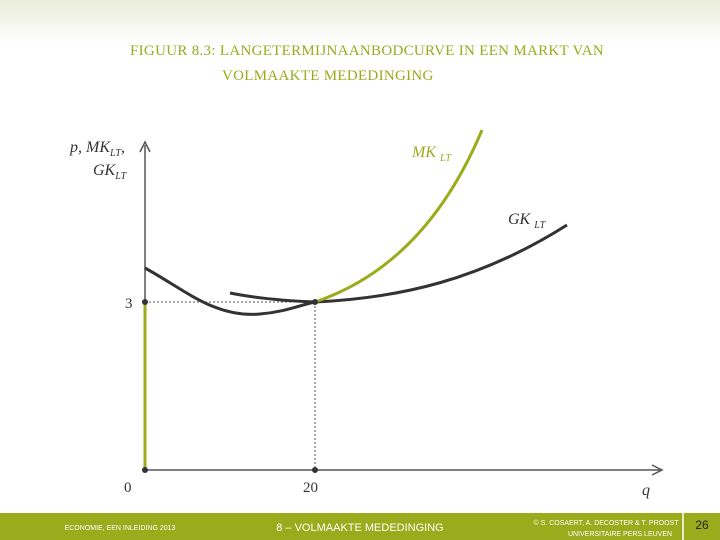 This screenshot has height=540, width=720. Describe the element at coordinates (328, 76) in the screenshot. I see `title-line: VOLMAAKTE MEDEDINGING` at that location.